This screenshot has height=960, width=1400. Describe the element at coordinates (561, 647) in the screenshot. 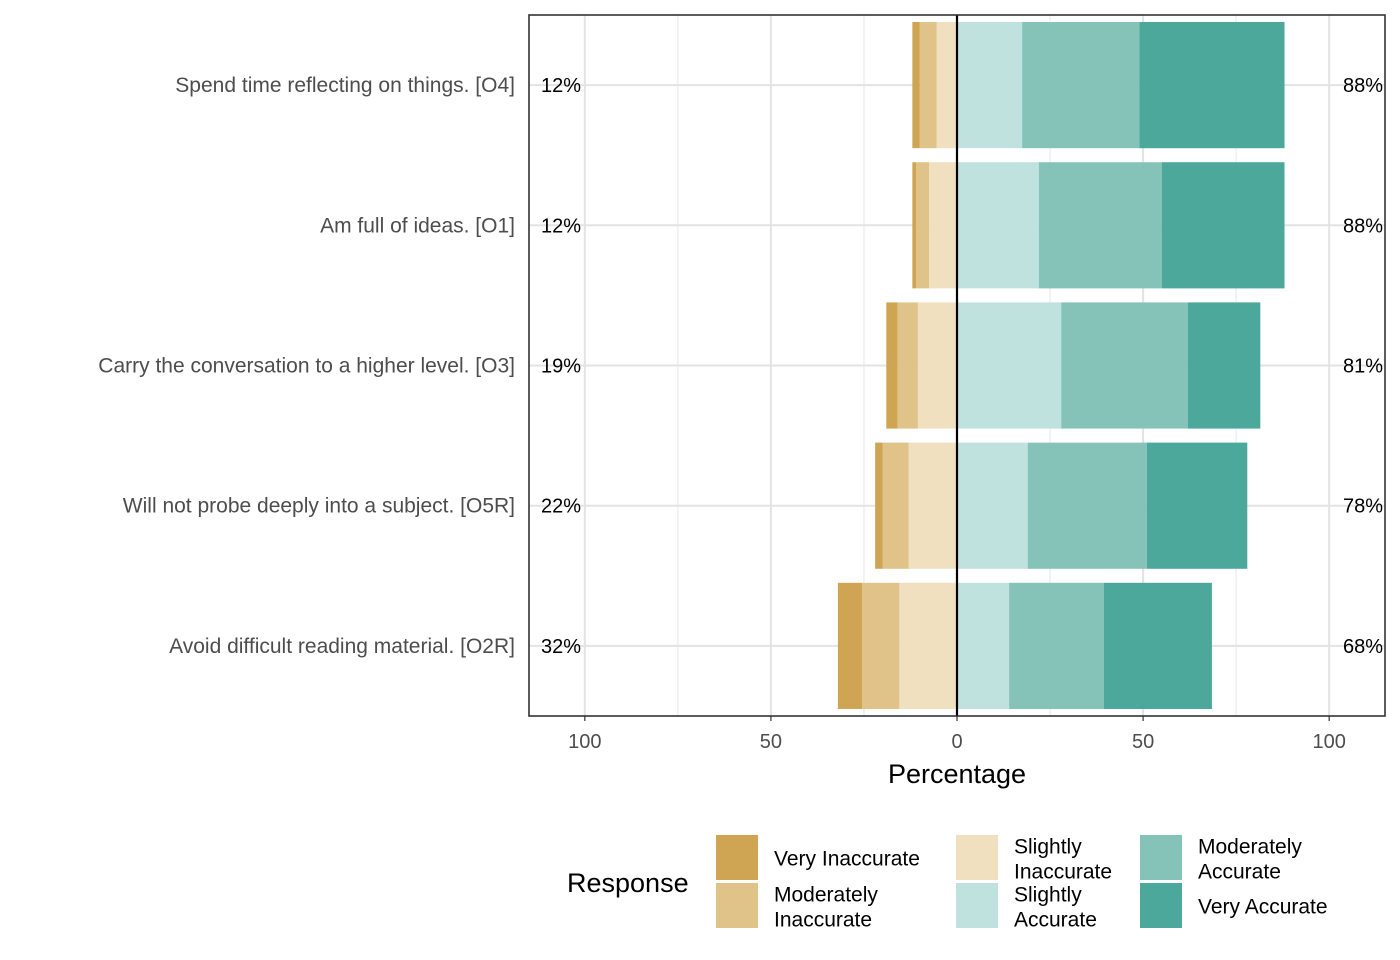

I see `left-total-label: 32%` at that location.